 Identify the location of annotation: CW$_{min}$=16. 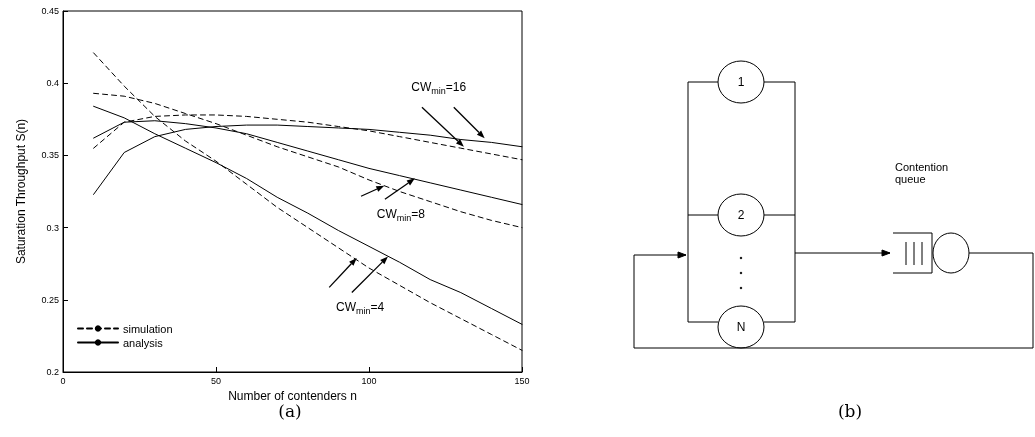
(439, 88).